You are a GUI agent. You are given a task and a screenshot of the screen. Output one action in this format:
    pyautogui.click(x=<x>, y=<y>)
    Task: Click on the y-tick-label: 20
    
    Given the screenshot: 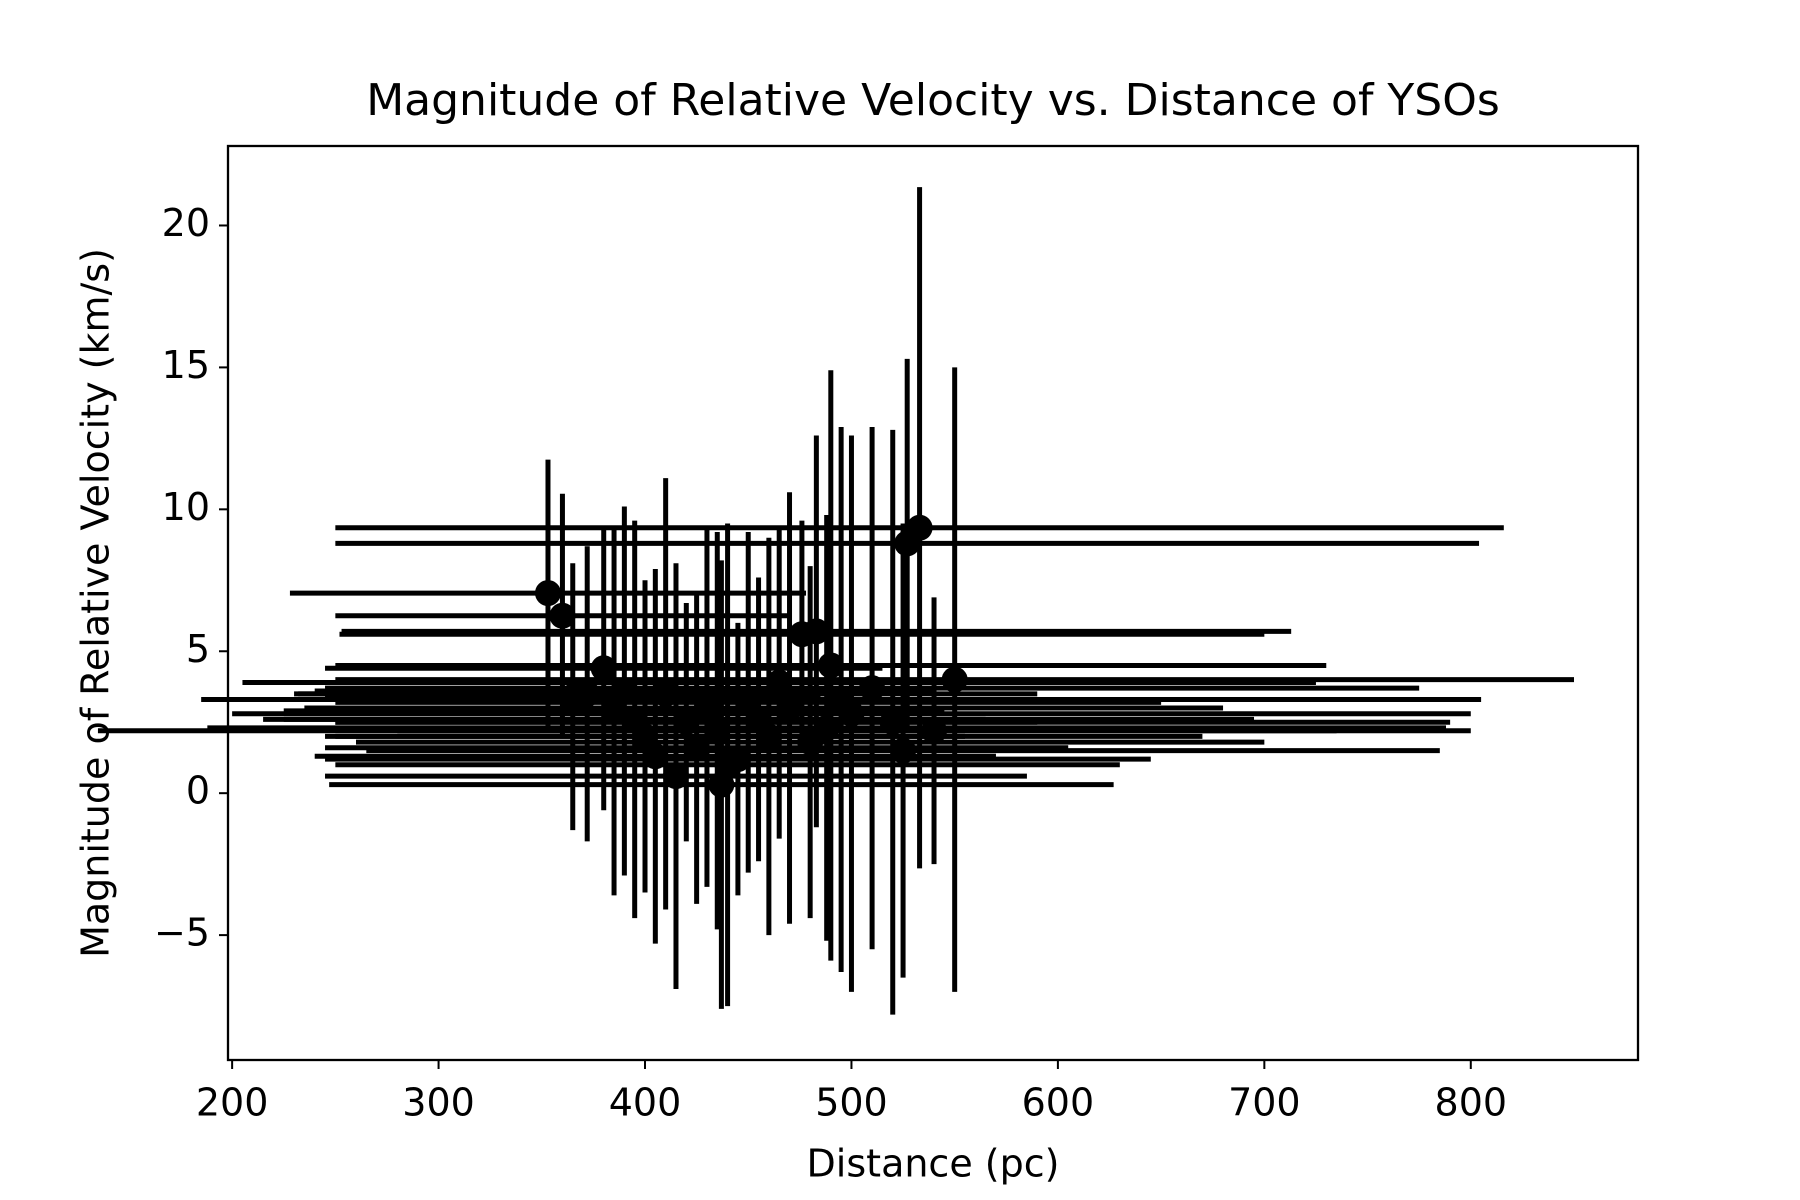 What is the action you would take?
    pyautogui.click(x=186, y=223)
    